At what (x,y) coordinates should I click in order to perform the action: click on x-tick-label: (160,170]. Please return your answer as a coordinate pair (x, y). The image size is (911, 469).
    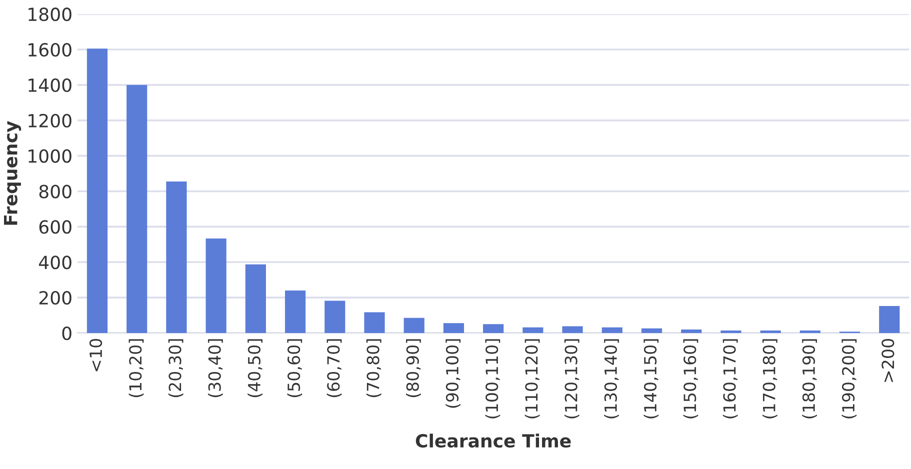
    Looking at the image, I should click on (730, 378).